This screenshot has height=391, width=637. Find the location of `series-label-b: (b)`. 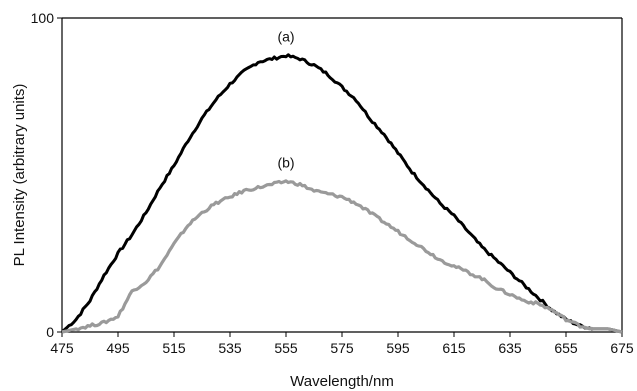

series-label-b: (b) is located at coordinates (285, 162).